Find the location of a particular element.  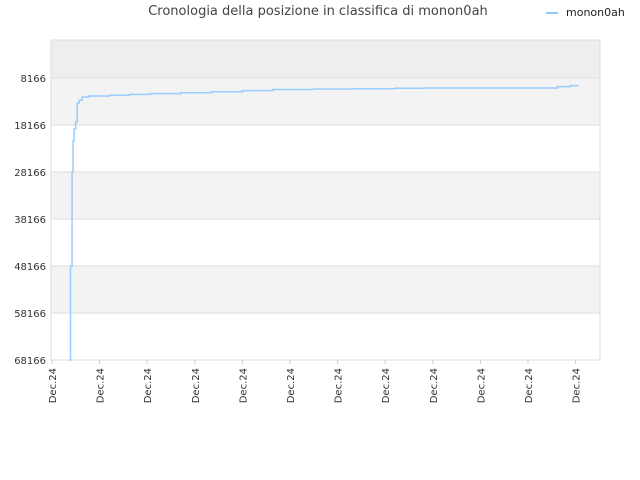

legend: monon0ah is located at coordinates (585, 12).